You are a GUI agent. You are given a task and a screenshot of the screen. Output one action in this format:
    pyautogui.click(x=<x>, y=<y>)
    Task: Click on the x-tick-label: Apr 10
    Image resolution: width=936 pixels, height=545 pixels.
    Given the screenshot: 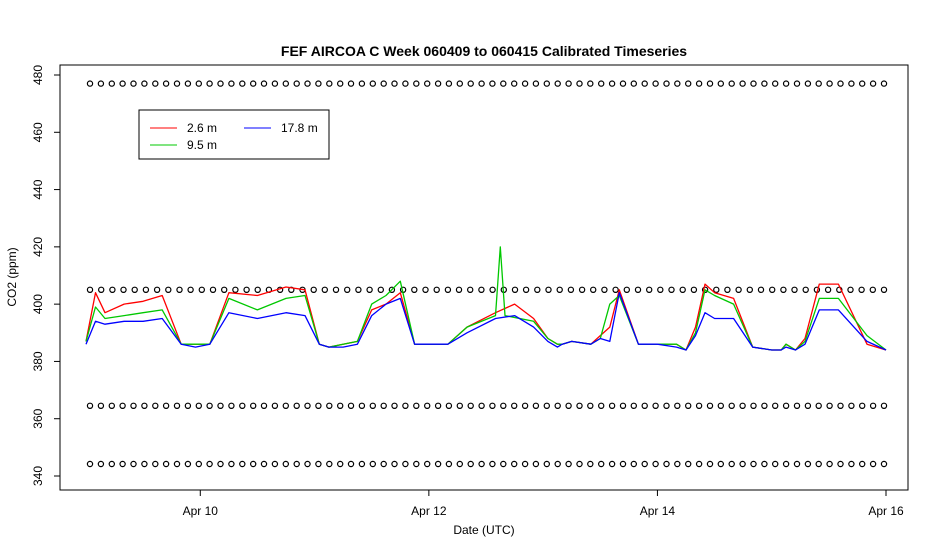 What is the action you would take?
    pyautogui.click(x=201, y=511)
    